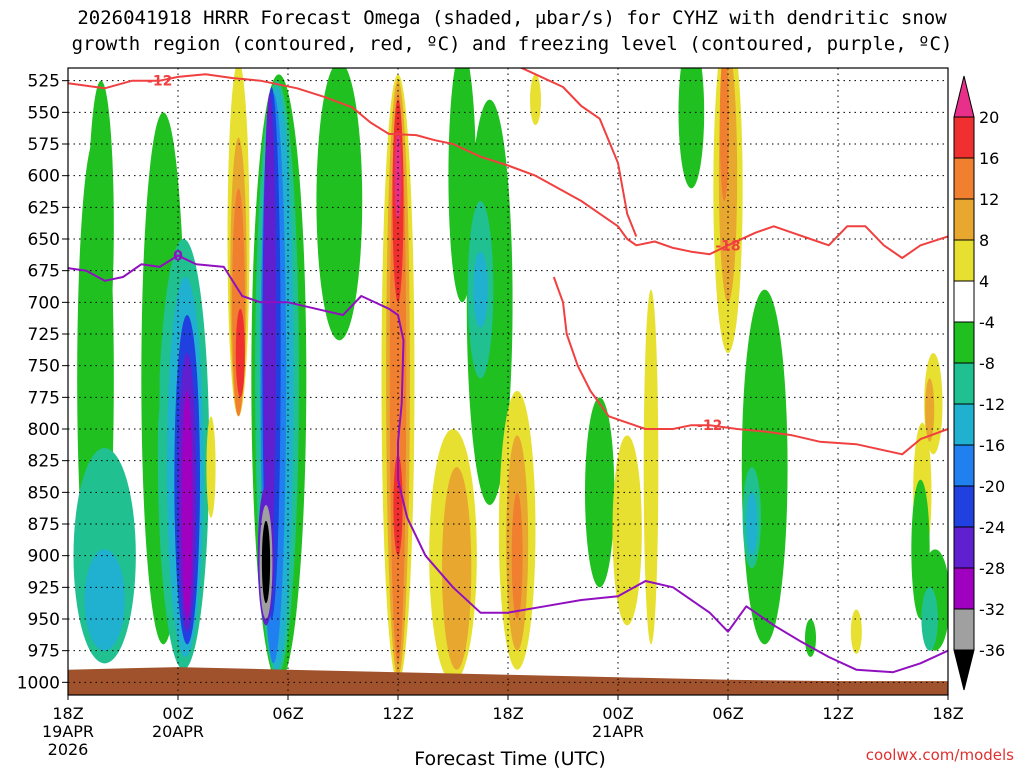  I want to click on colorbar-label-3: 8, so click(984, 240).